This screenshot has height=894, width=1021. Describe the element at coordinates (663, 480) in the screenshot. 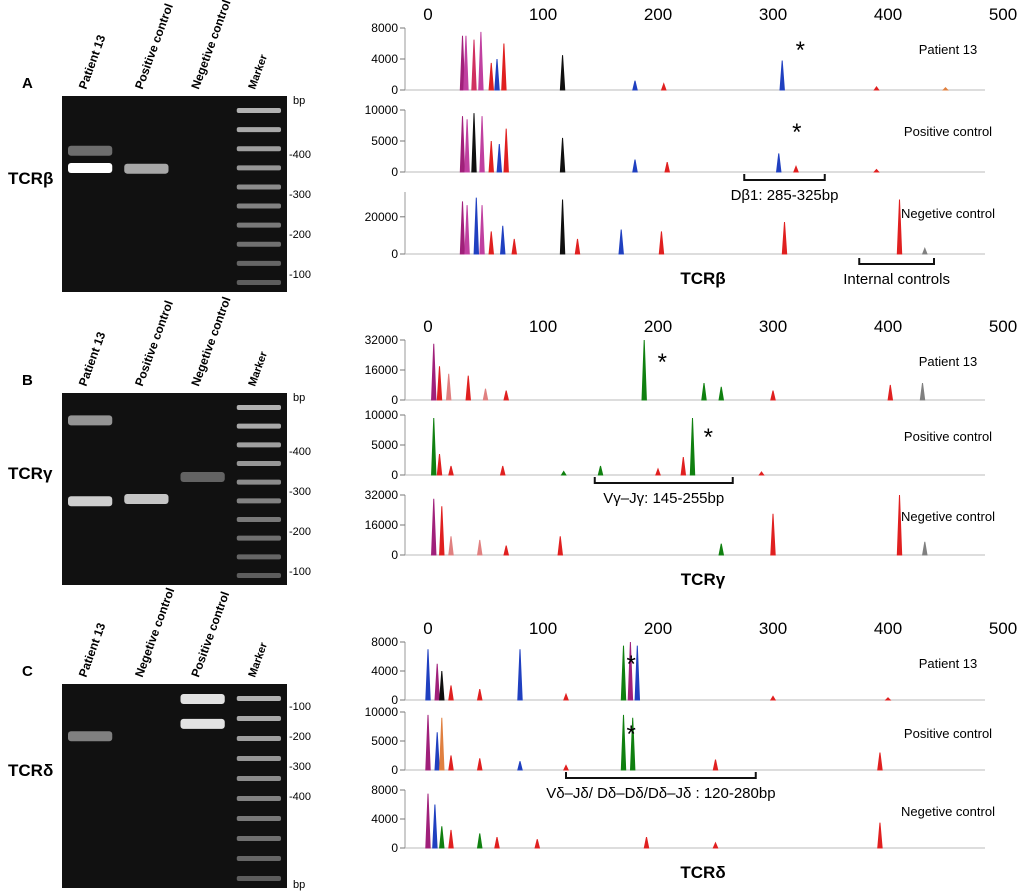

I see `bracket-line` at that location.